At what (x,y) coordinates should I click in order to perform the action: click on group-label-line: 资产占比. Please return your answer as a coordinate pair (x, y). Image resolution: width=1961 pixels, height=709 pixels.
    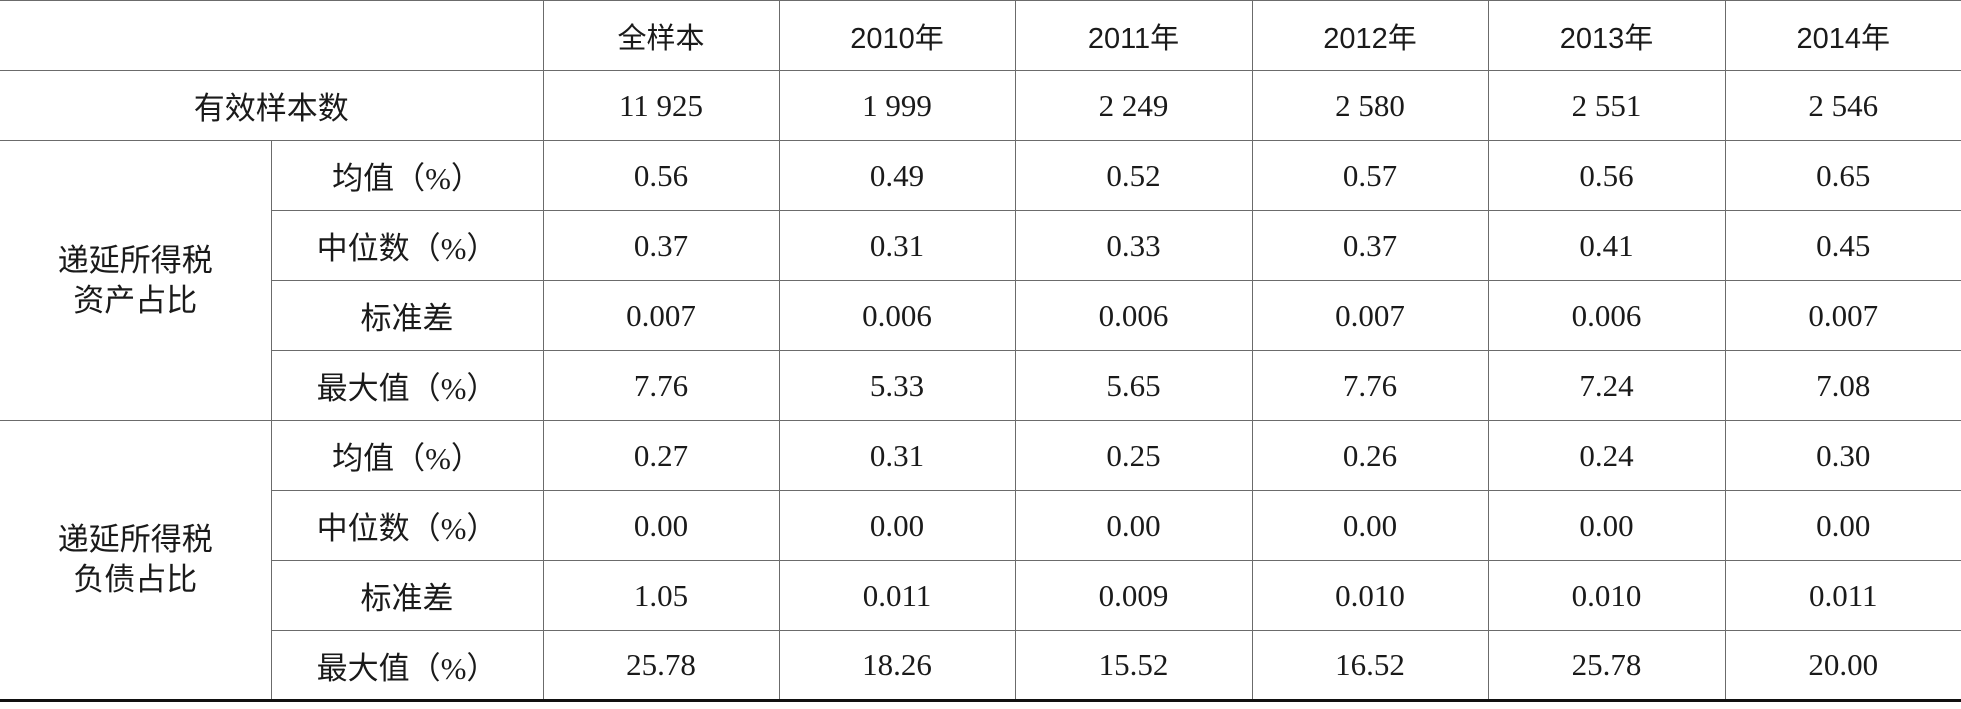
    Looking at the image, I should click on (135, 300).